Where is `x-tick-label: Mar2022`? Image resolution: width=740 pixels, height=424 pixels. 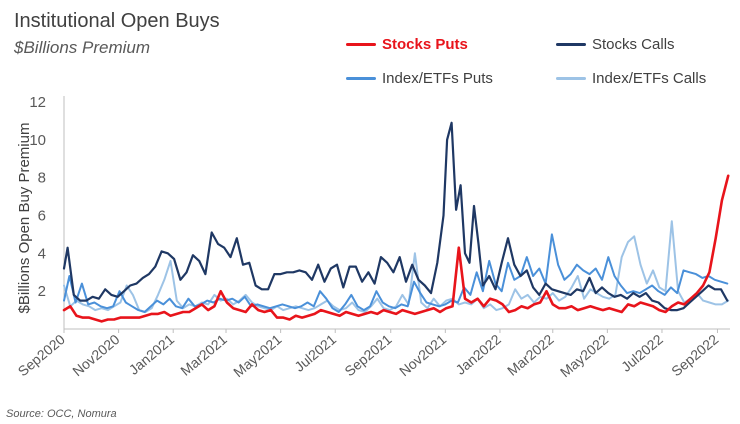
x-tick-label: Mar2022 is located at coordinates (530, 355).